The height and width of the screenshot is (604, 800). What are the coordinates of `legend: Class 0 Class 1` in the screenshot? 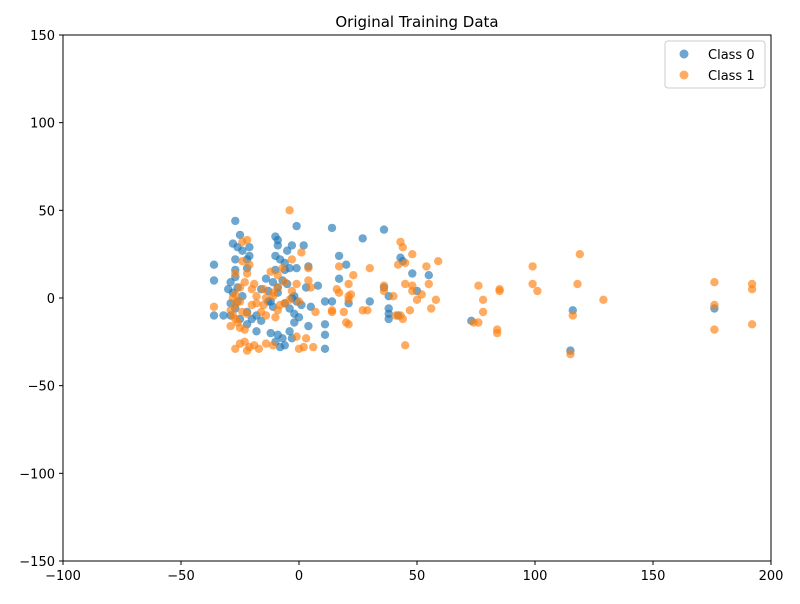 It's located at (715, 64).